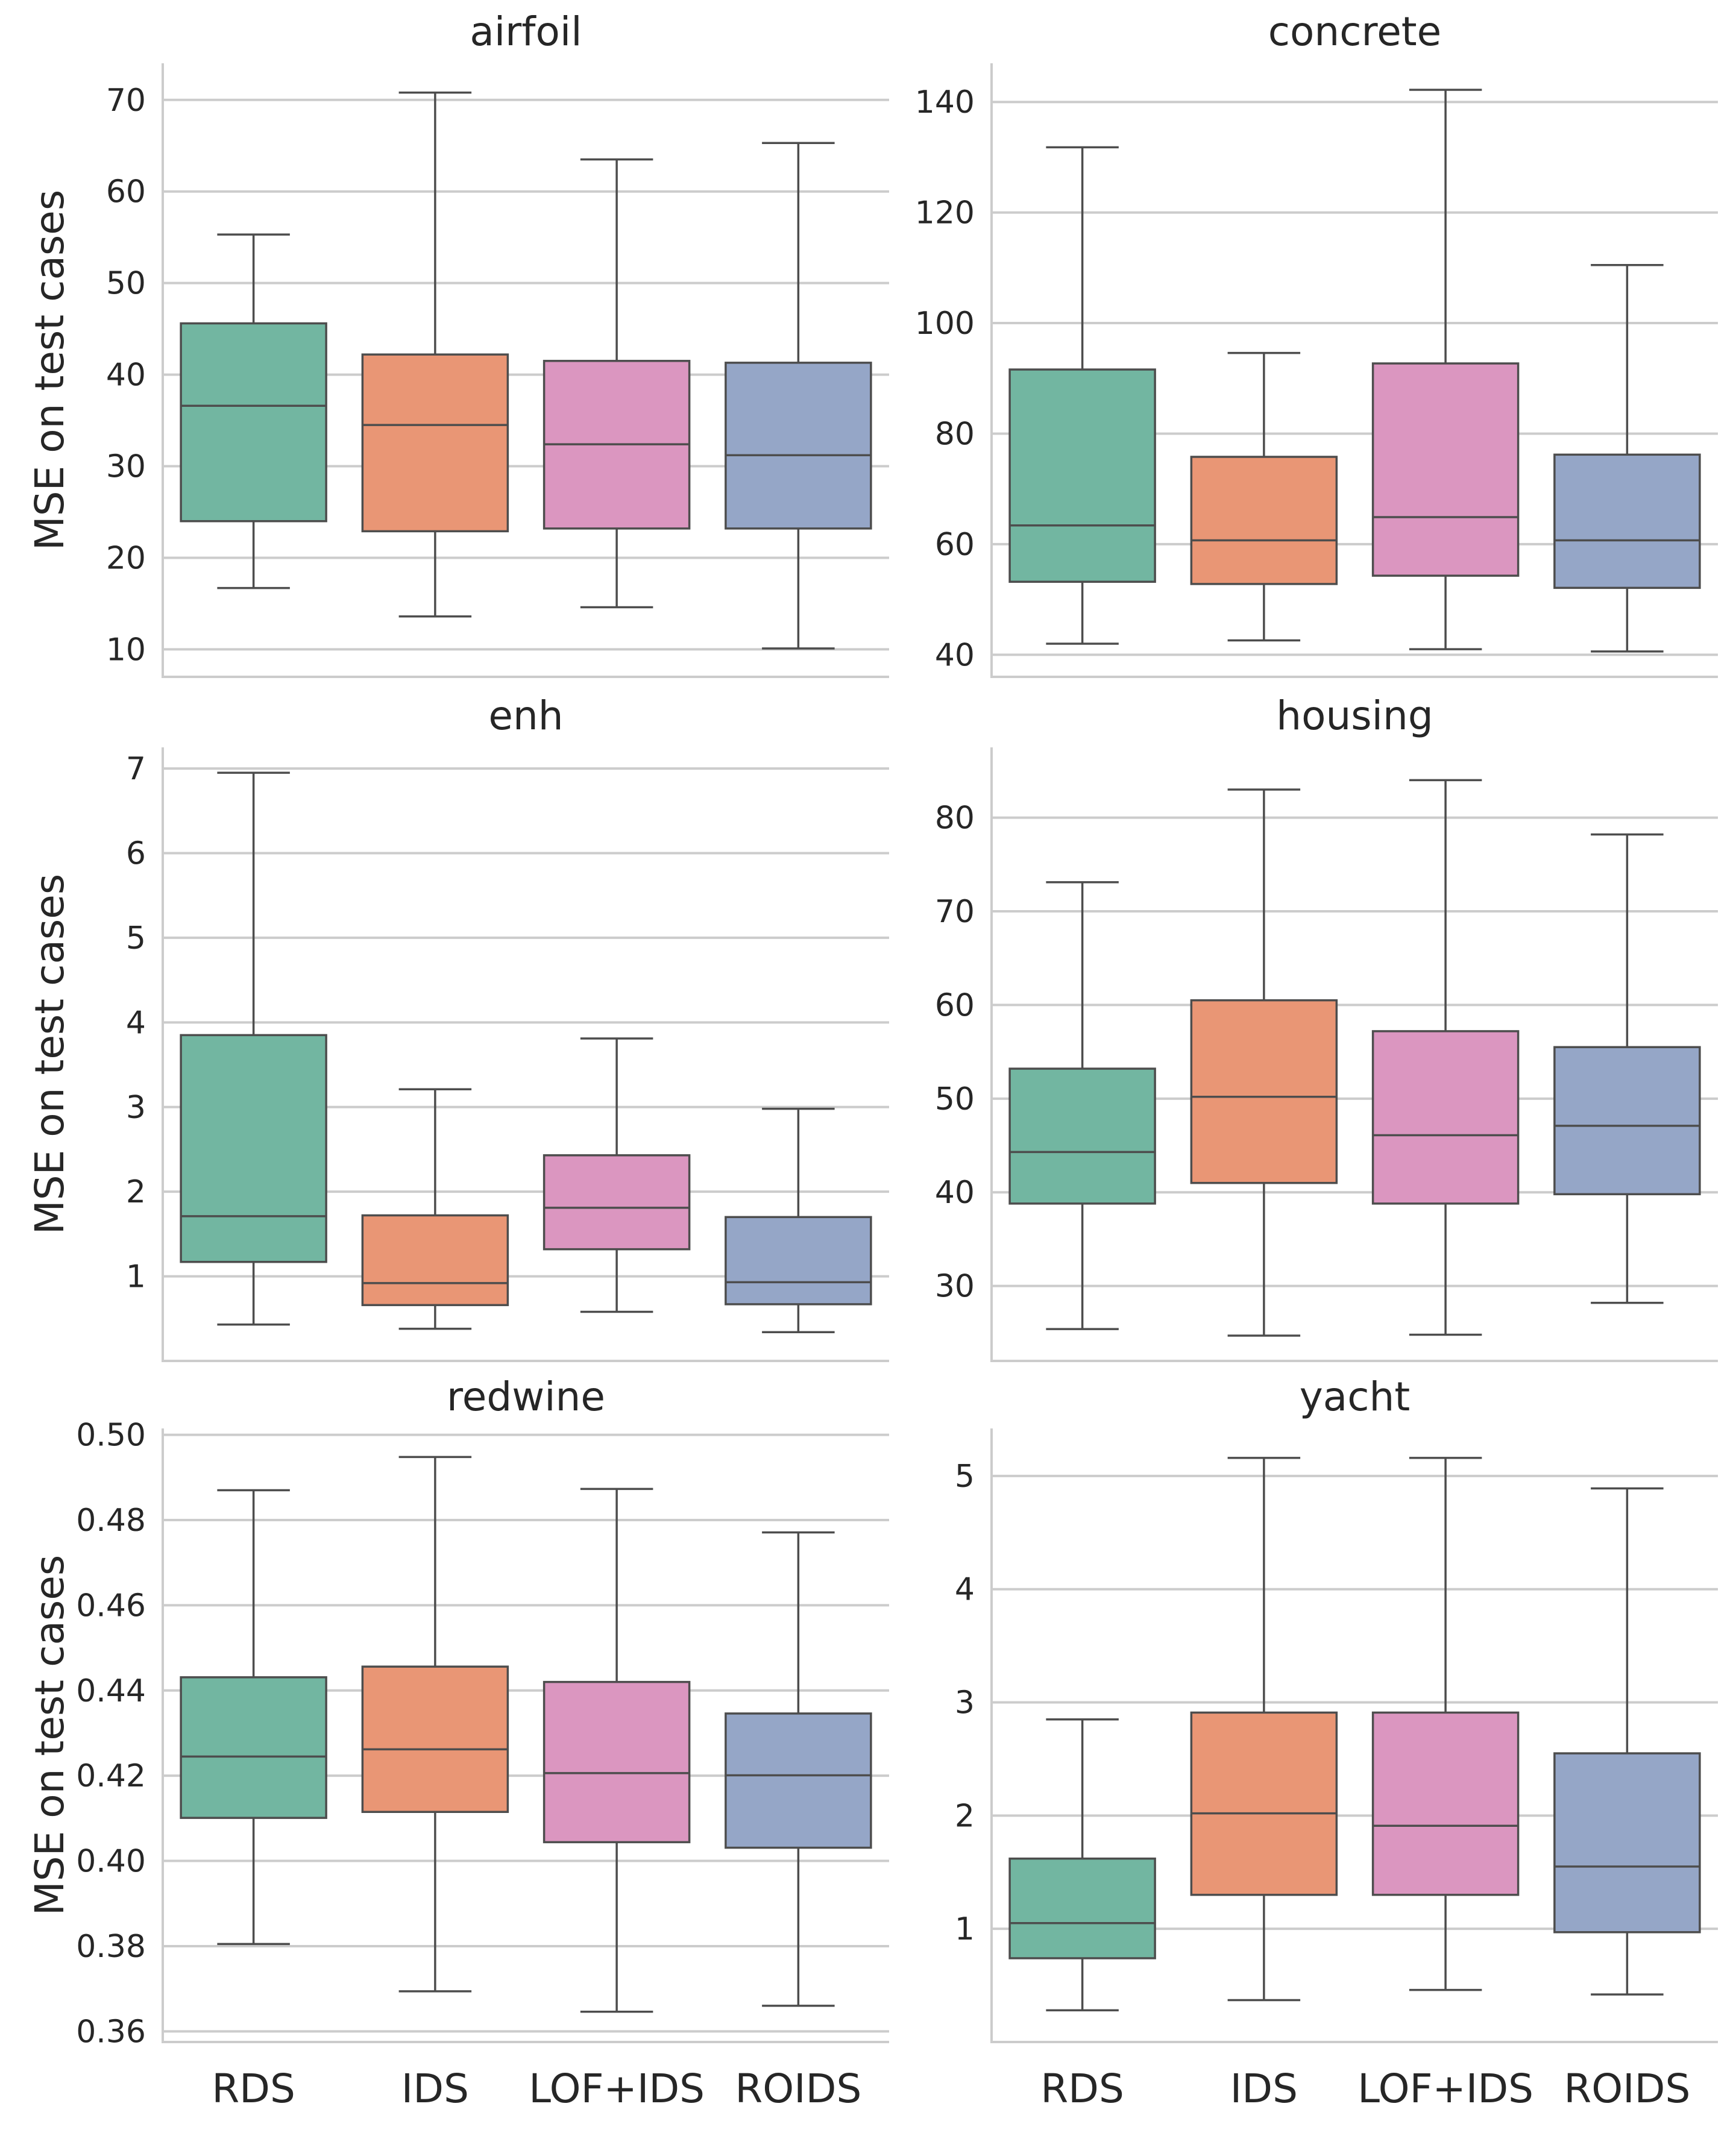 The height and width of the screenshot is (2130, 1736). What do you see at coordinates (111, 1862) in the screenshot?
I see `y-tick-label: 0.40` at bounding box center [111, 1862].